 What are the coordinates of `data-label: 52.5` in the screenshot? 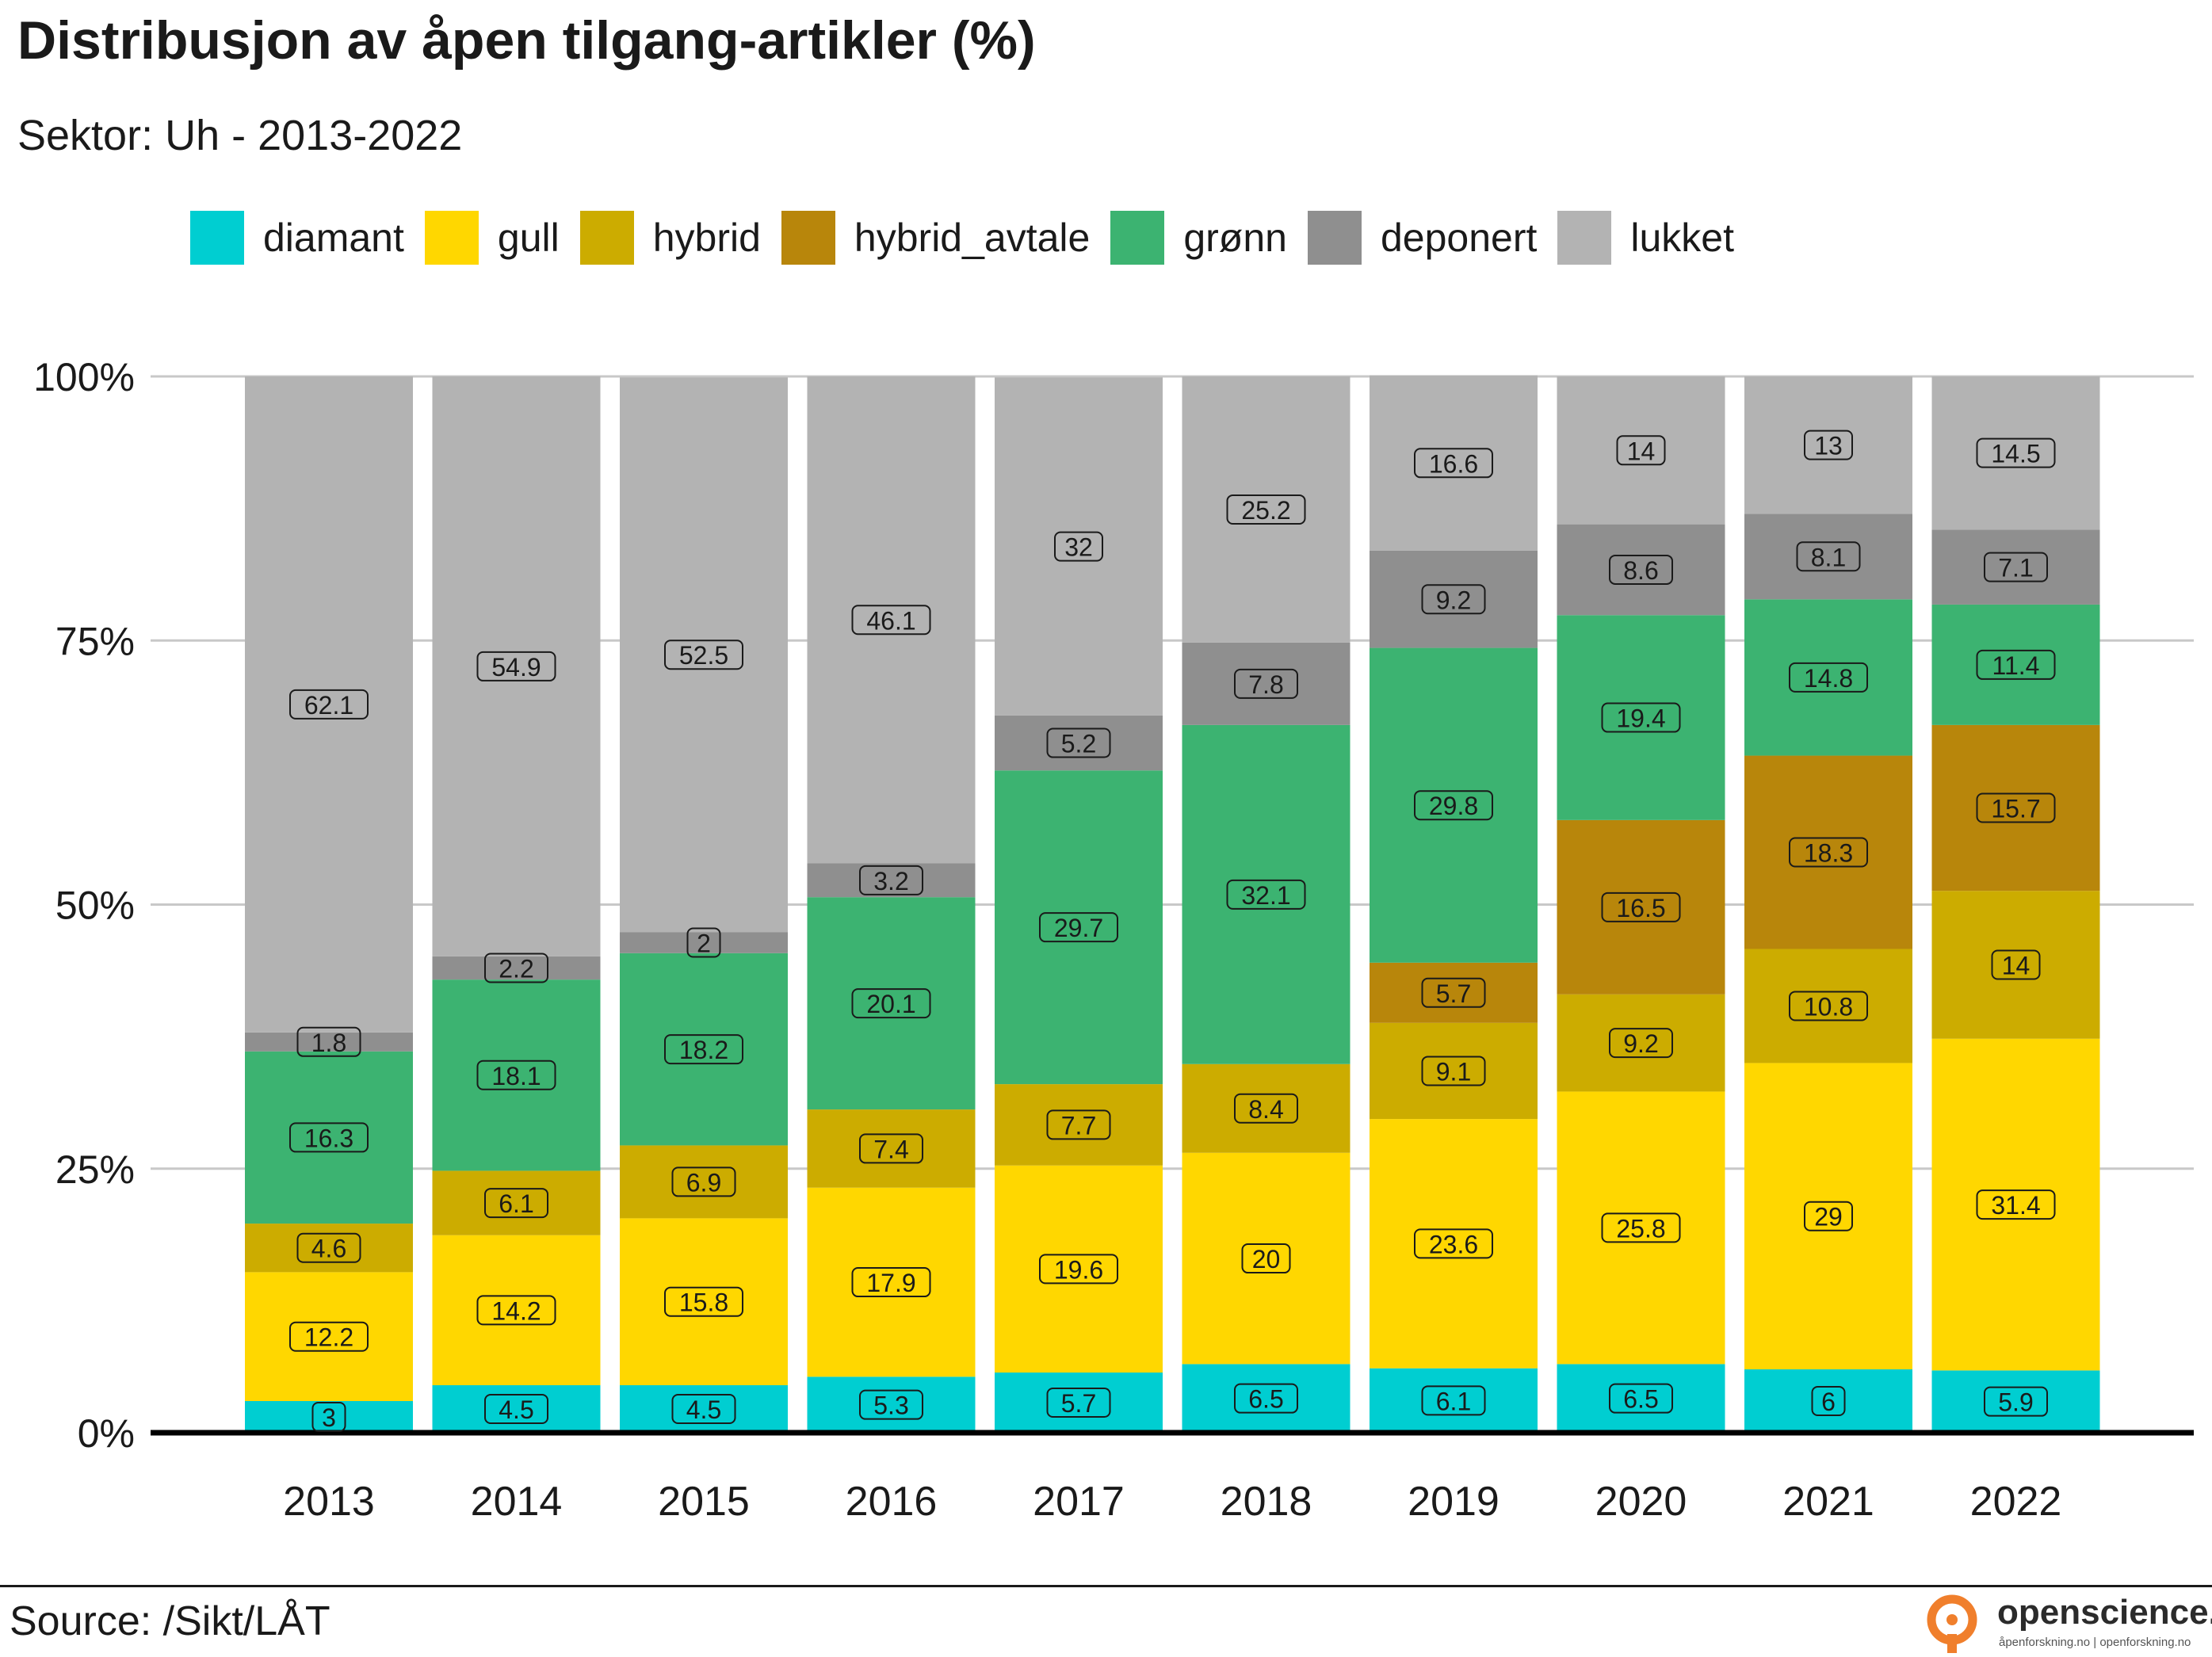 It's located at (703, 655).